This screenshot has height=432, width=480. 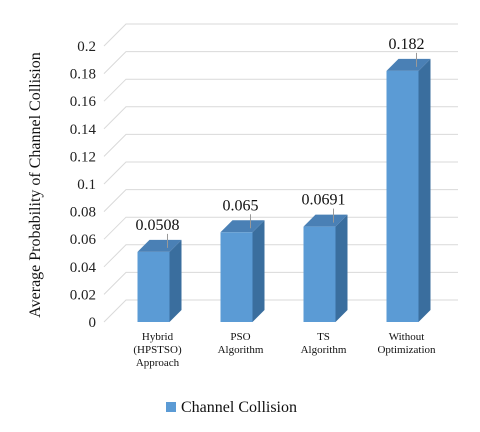 I want to click on data-label: 0.182, so click(x=407, y=44).